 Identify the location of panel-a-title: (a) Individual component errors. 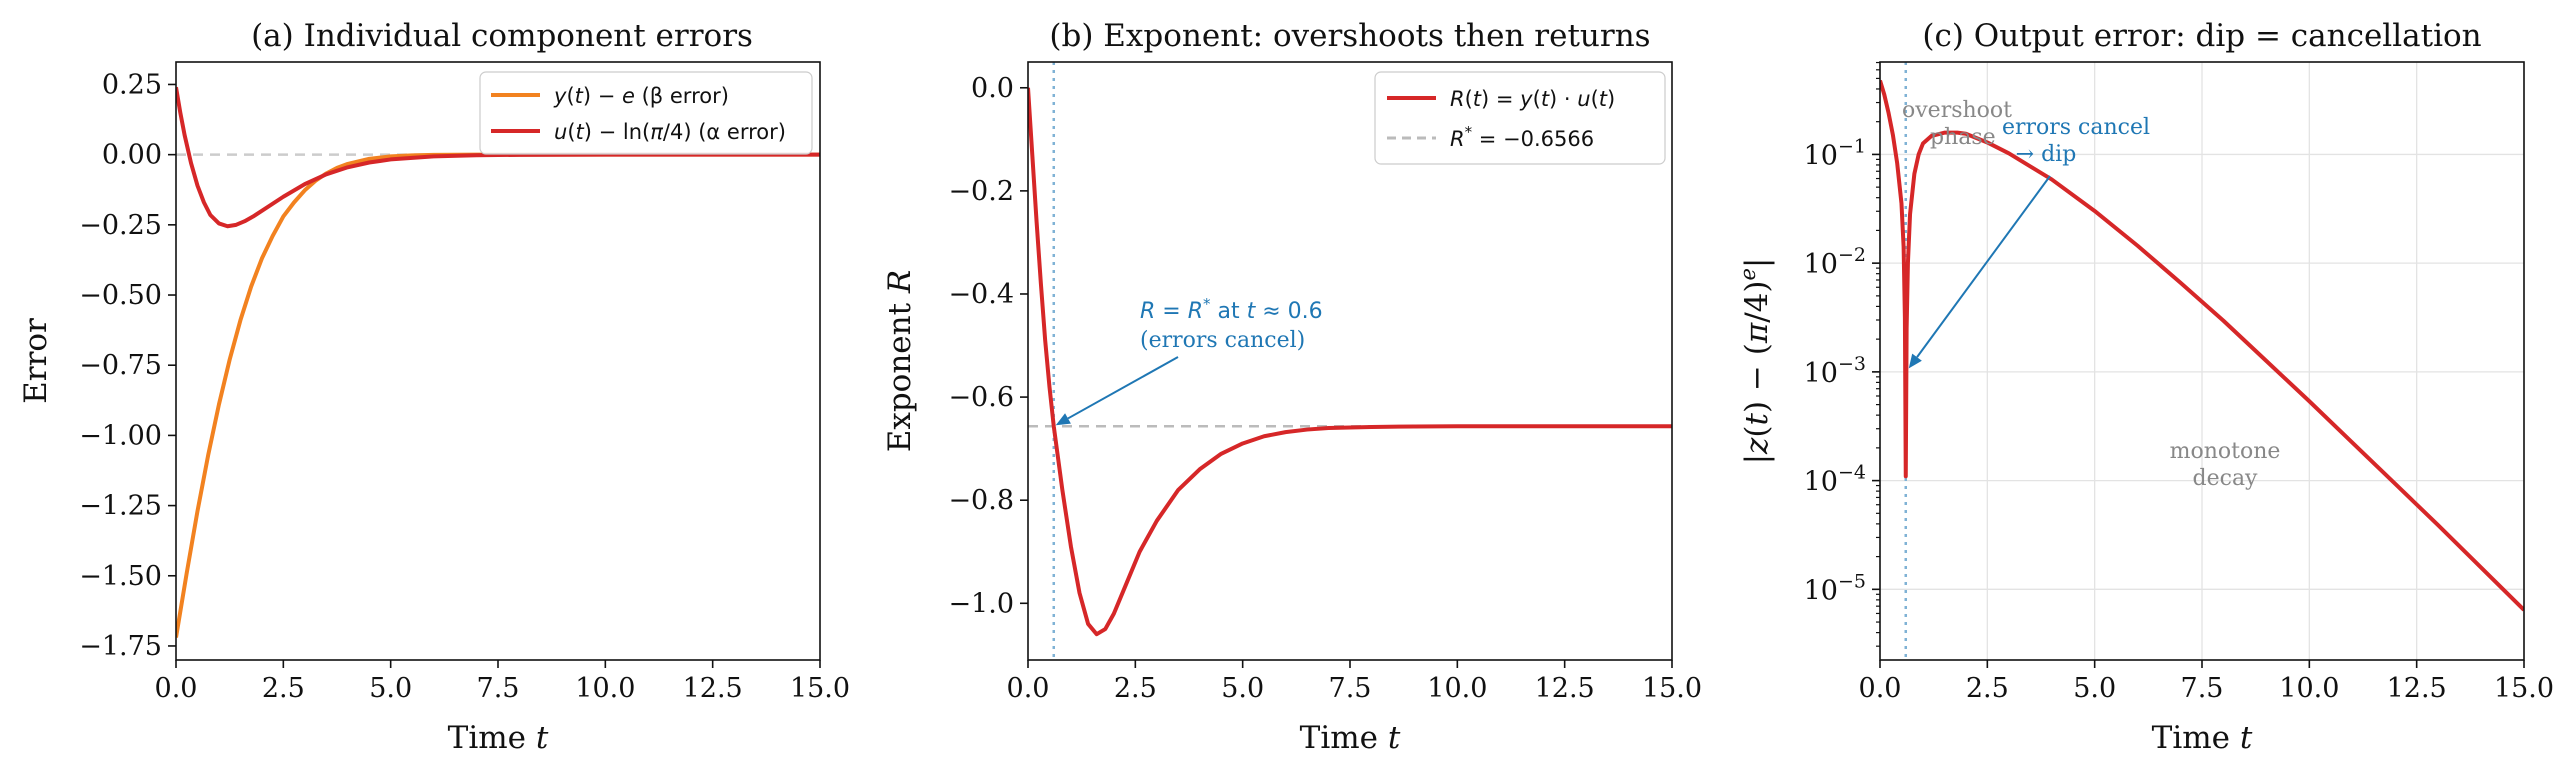
(502, 36).